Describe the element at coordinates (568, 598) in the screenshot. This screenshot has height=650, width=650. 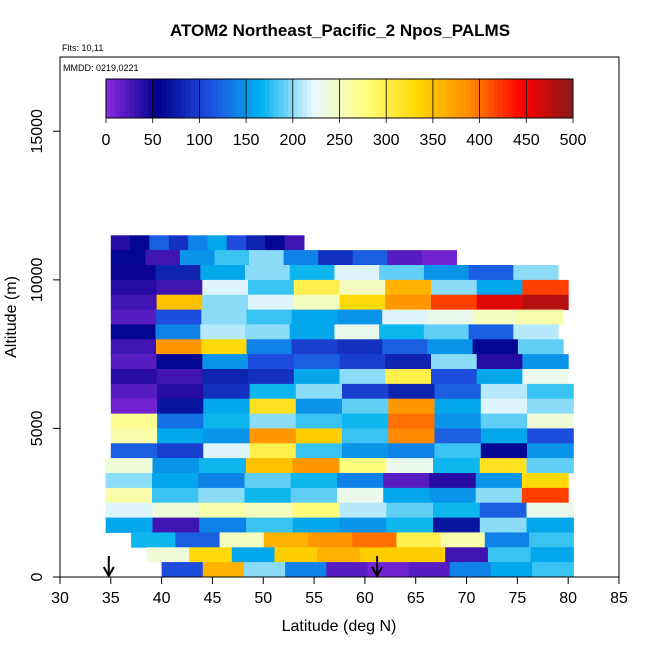
I see `x-tick-label: 80` at that location.